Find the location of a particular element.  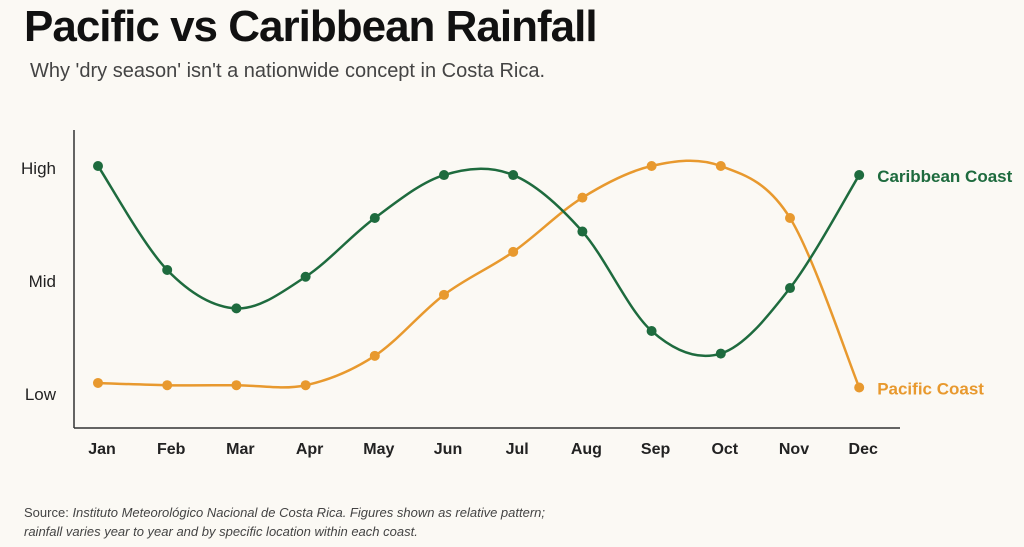

x-axis-ticks: Jan Feb Mar Apr May Jun Jul Aug Sep Oct Nov Dec is located at coordinates (483, 449).